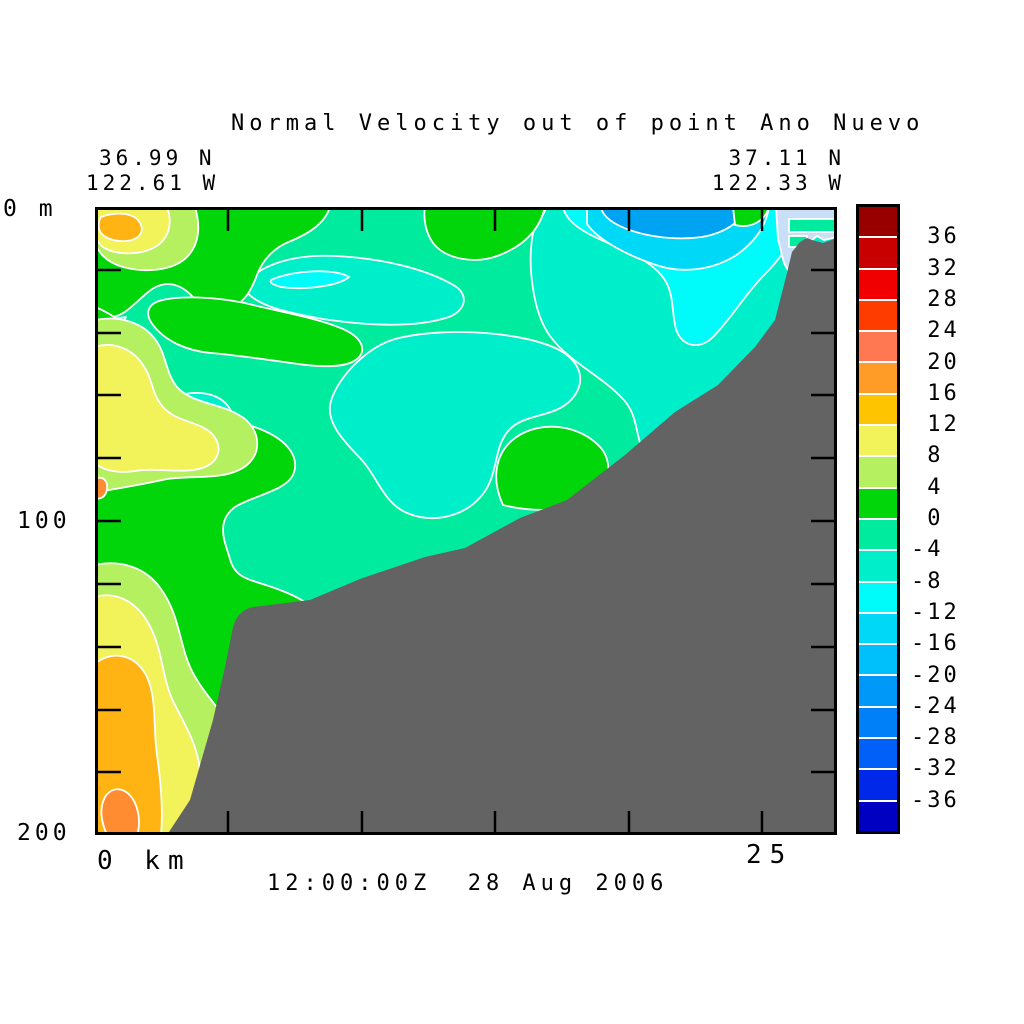  I want to click on region-green-arm, so click(255, 332).